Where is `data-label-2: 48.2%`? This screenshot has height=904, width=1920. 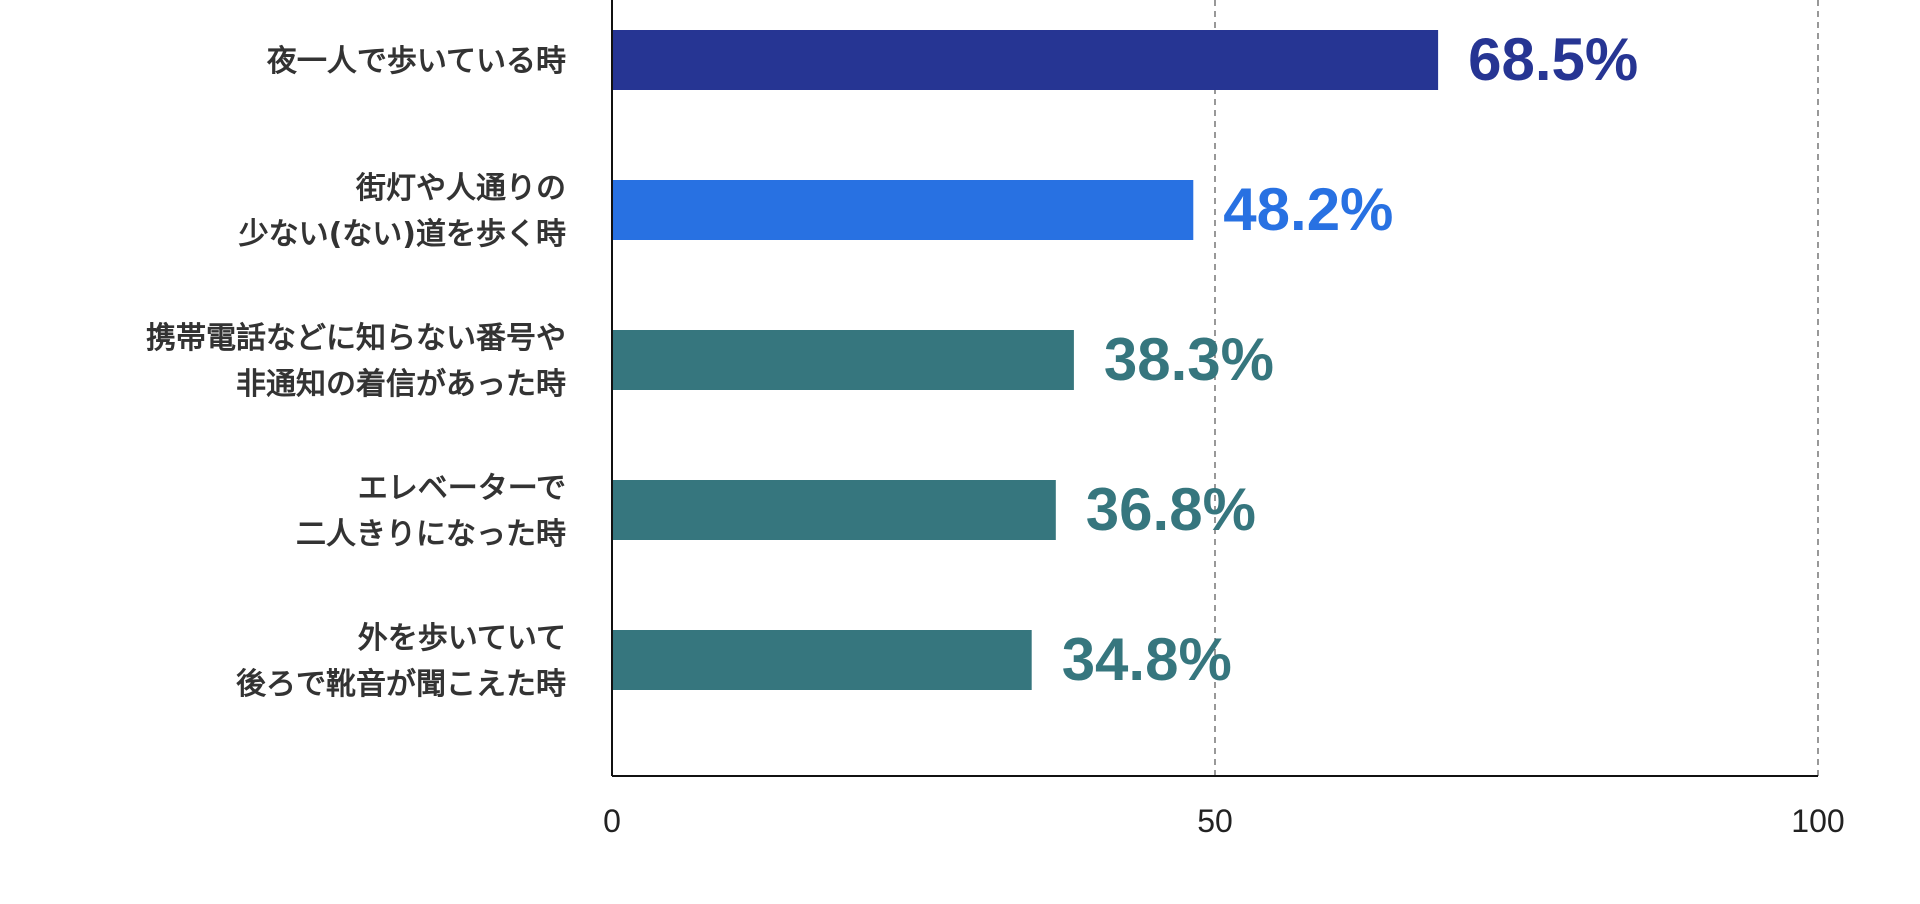 data-label-2: 48.2% is located at coordinates (1308, 209).